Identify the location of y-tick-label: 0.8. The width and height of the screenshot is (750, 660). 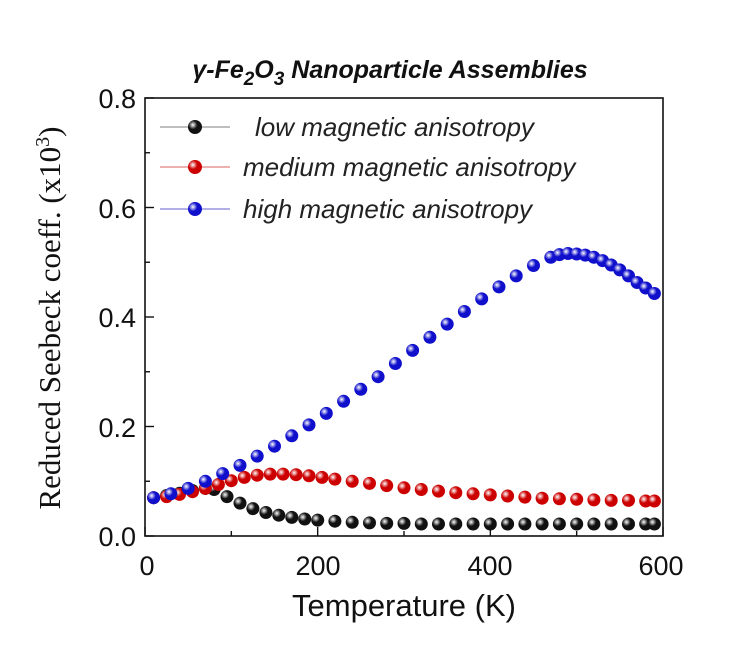
(117, 99).